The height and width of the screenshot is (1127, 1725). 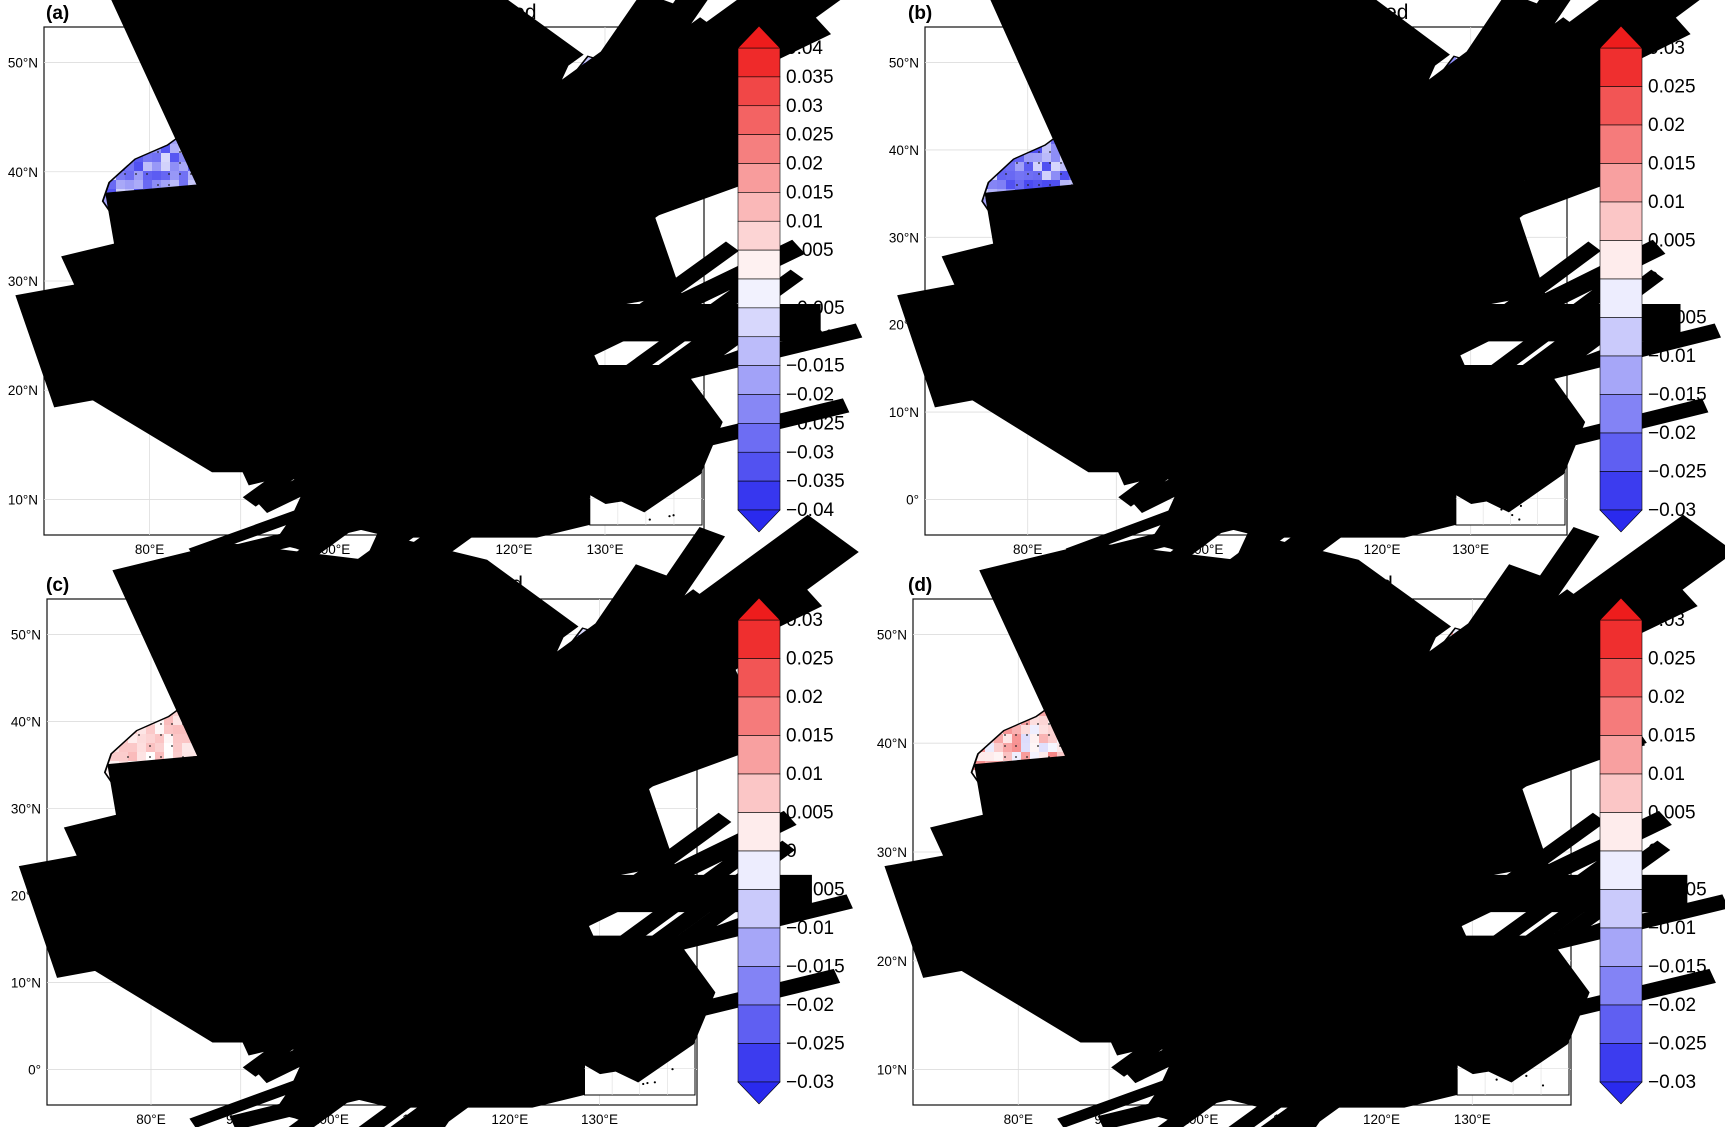 I want to click on colorbar-tick-label: −0.035, so click(x=815, y=481).